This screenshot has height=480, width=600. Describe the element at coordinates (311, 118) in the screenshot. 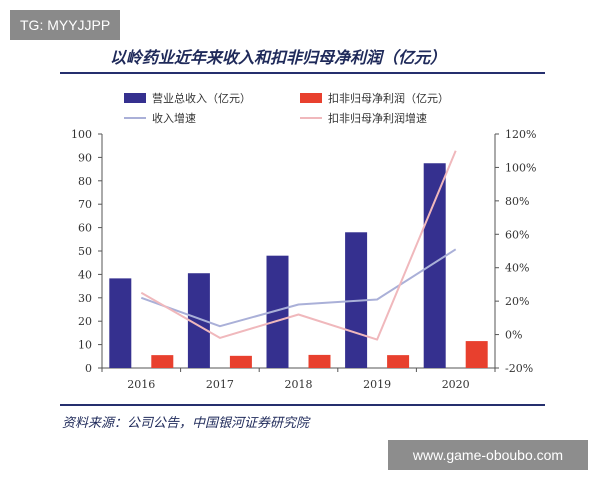

I see `legend-profit-growth-line` at that location.